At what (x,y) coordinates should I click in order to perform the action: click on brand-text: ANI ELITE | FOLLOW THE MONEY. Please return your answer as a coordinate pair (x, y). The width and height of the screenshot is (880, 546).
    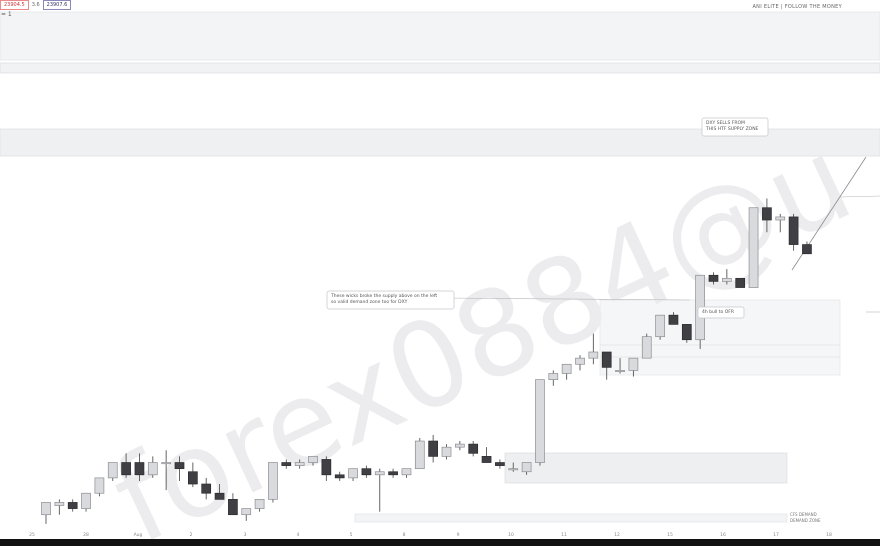
    Looking at the image, I should click on (797, 7).